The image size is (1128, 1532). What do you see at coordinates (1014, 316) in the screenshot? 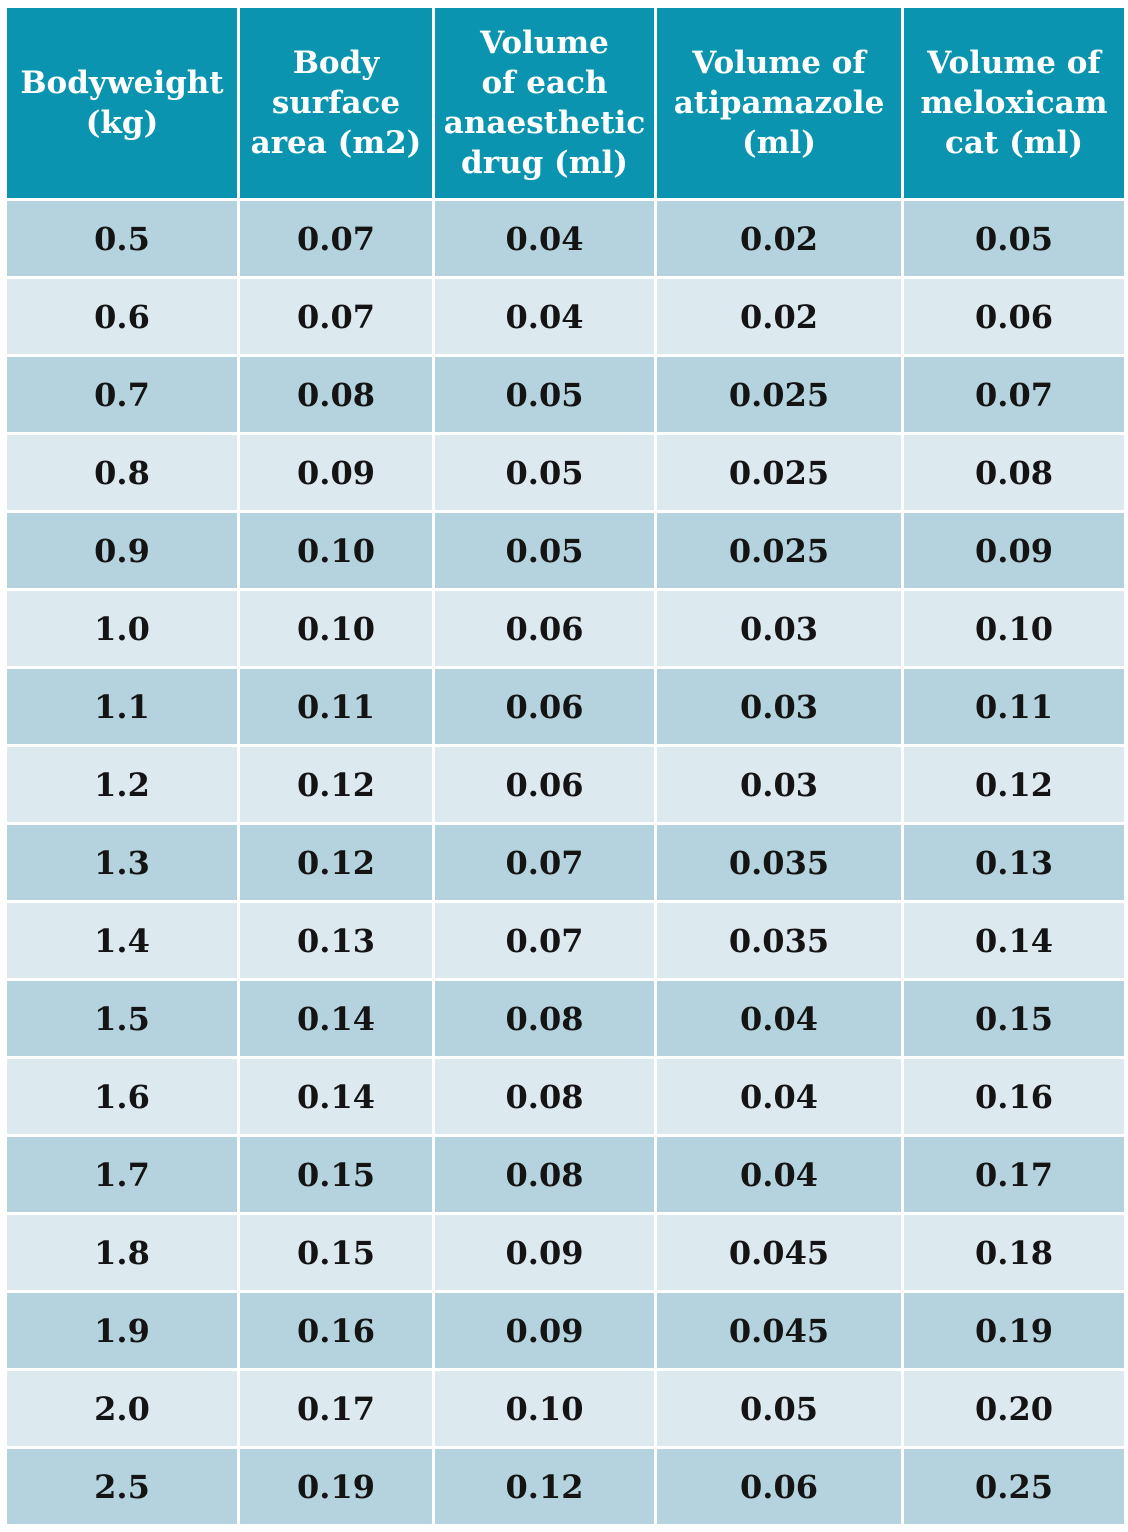
I see `cell-meloxicam-volume: 0.06` at bounding box center [1014, 316].